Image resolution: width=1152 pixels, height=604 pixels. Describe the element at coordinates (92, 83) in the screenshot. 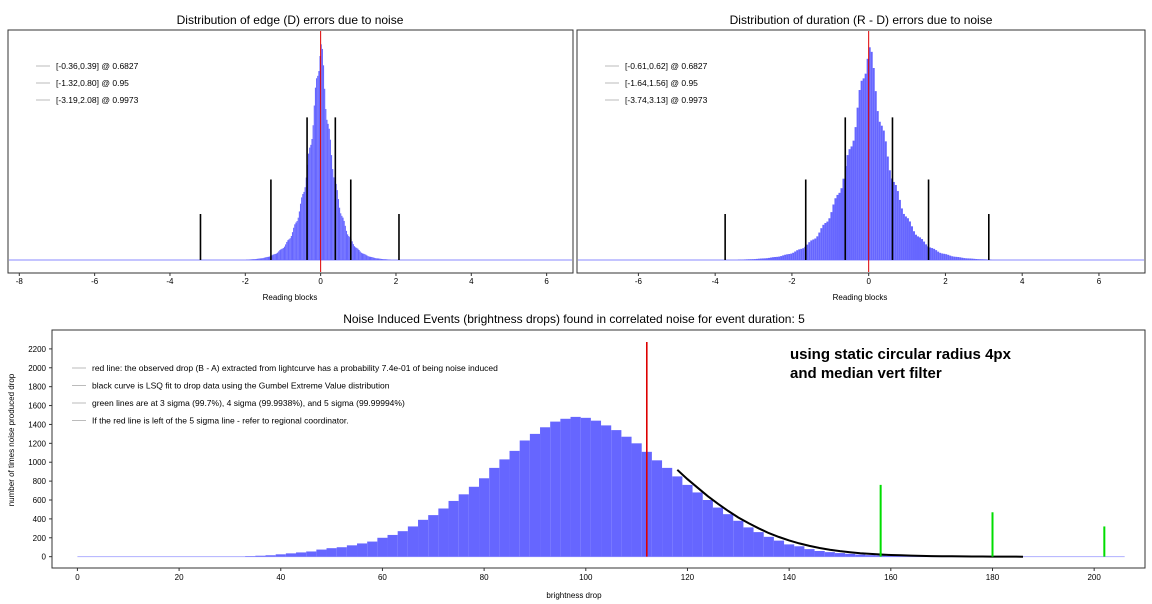

I see `legend-entry: [-1.32,0.80] @ 0.95` at that location.